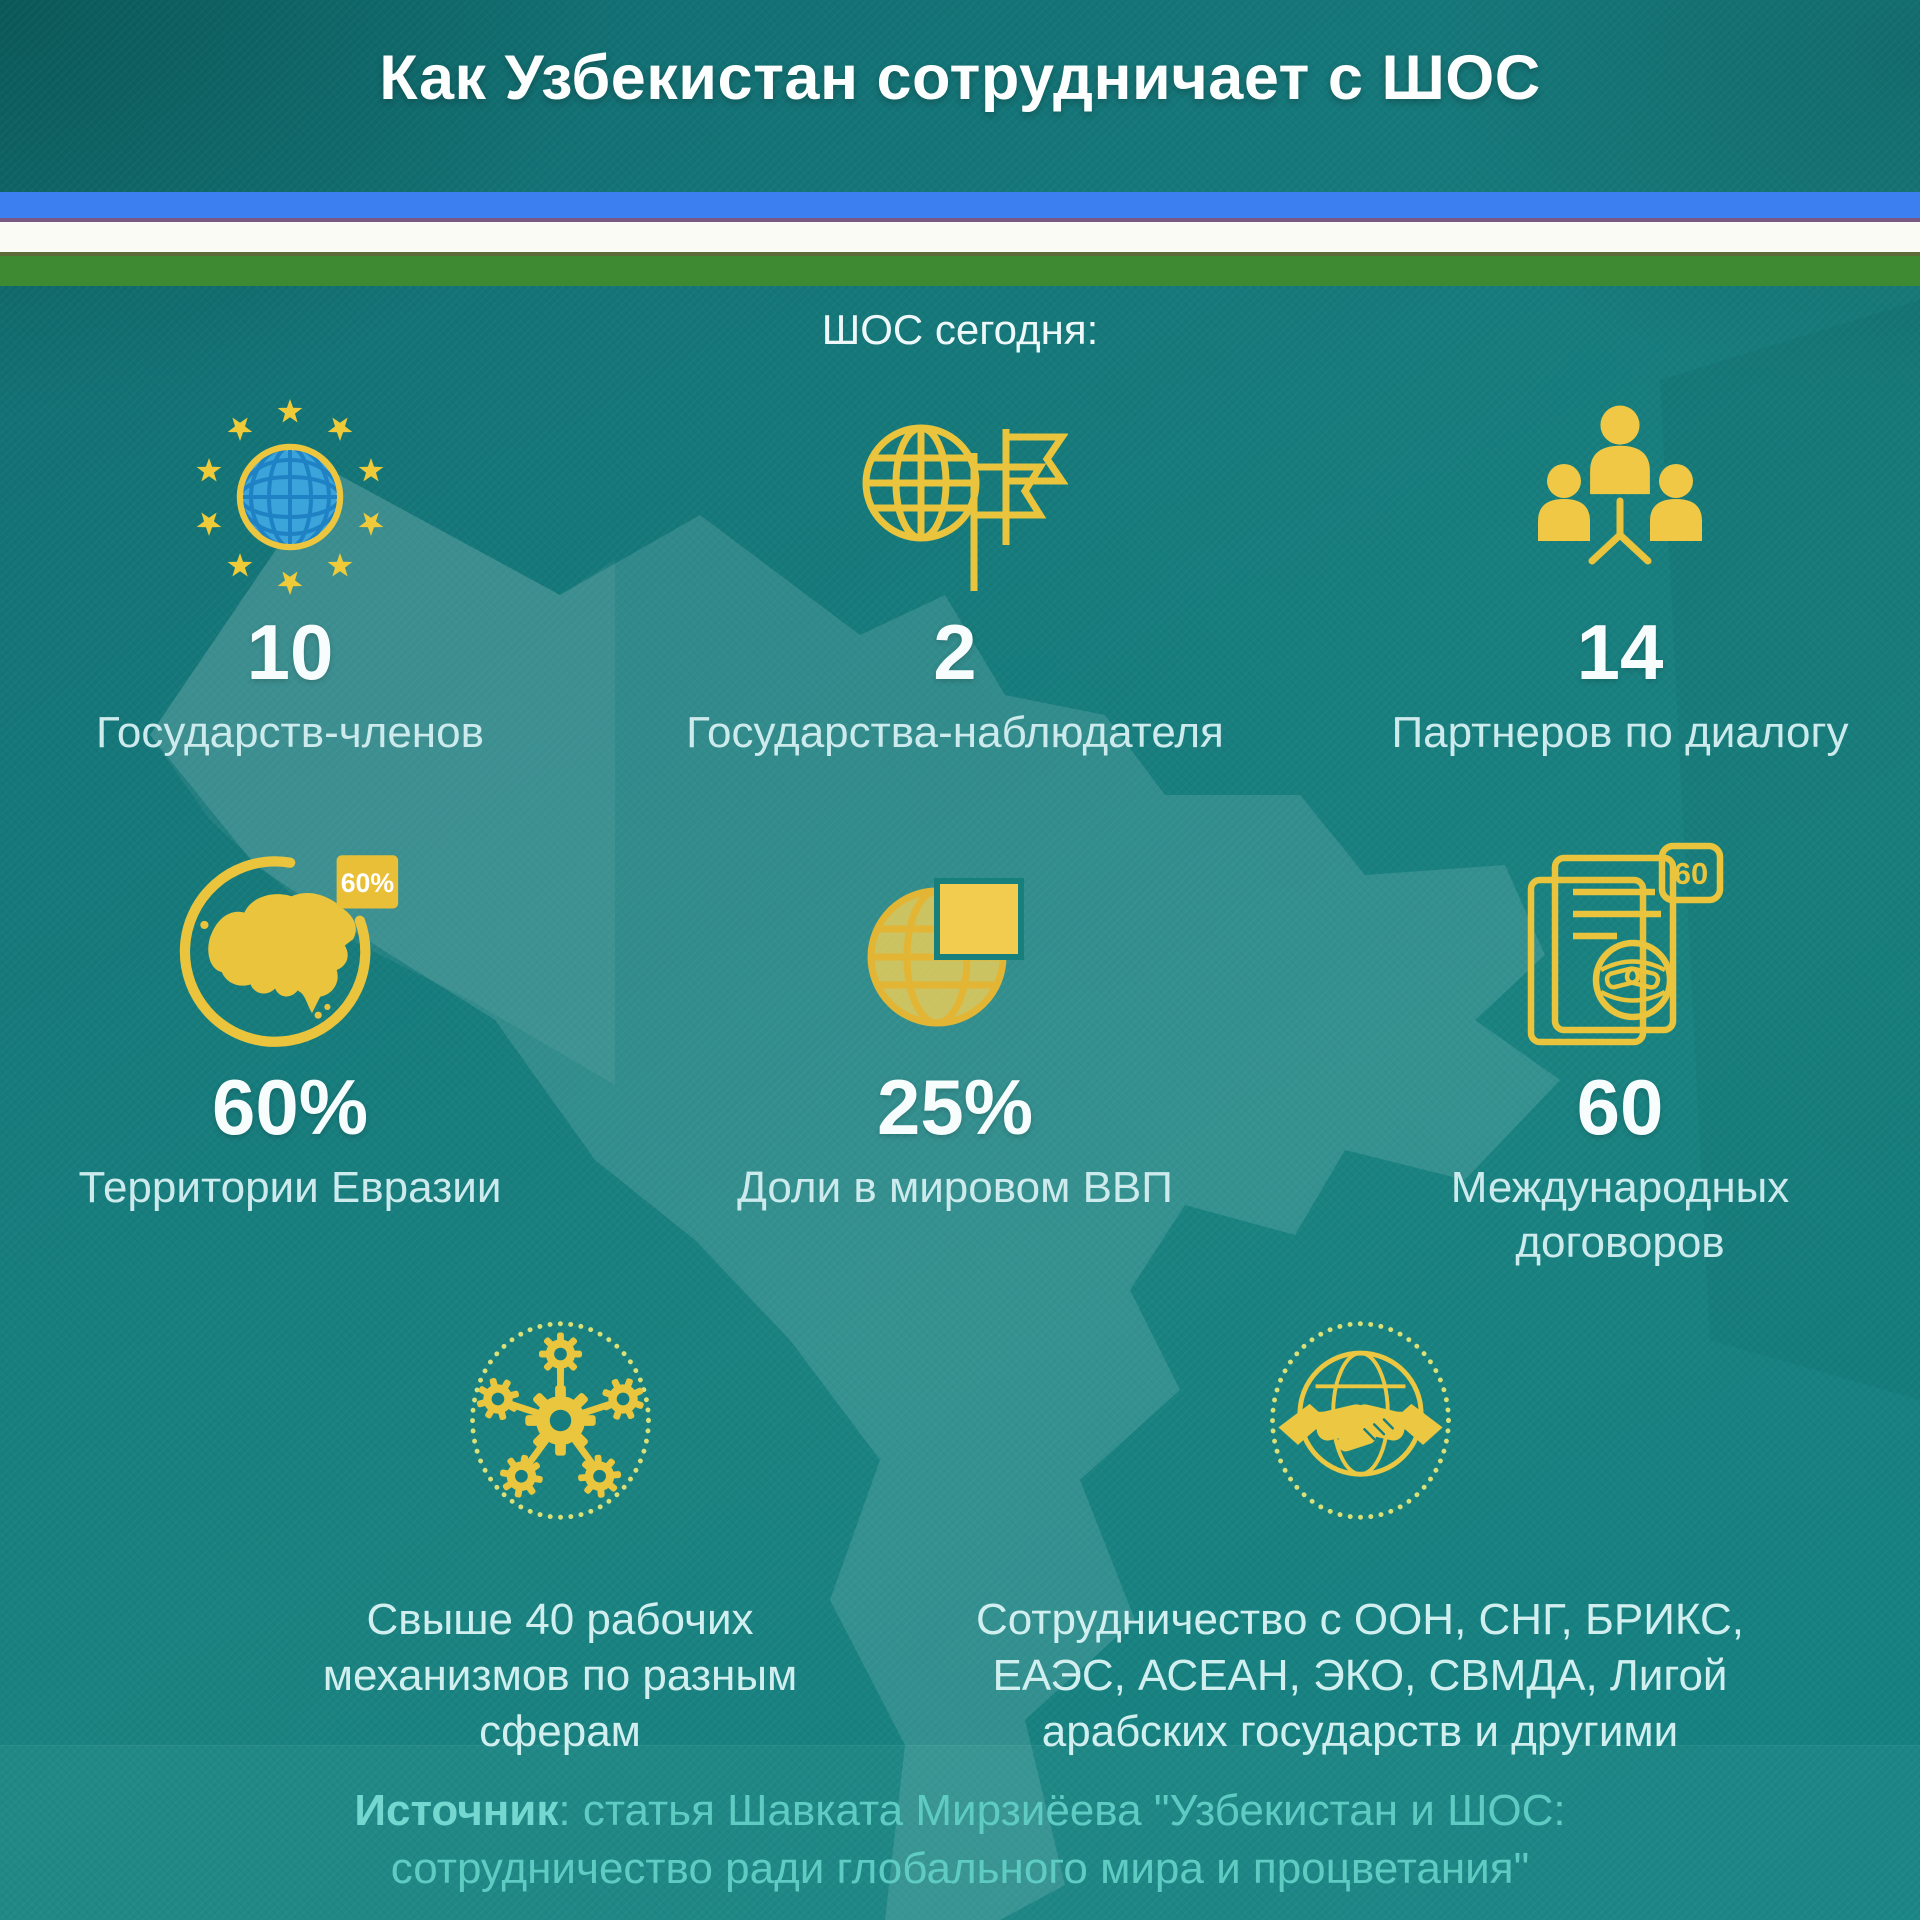 This screenshot has height=1920, width=1920. Describe the element at coordinates (290, 652) in the screenshot. I see `stat-value: 10` at that location.